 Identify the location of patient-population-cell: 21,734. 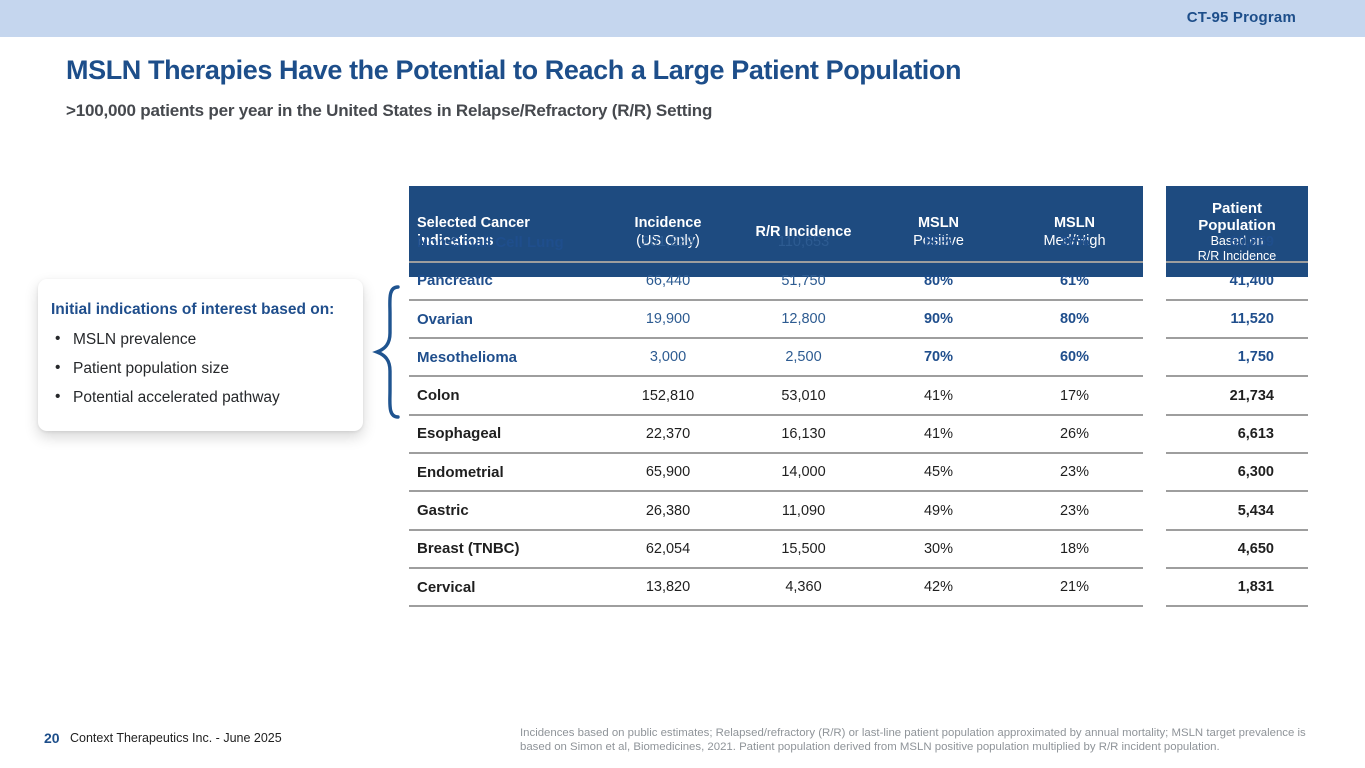
(1237, 396).